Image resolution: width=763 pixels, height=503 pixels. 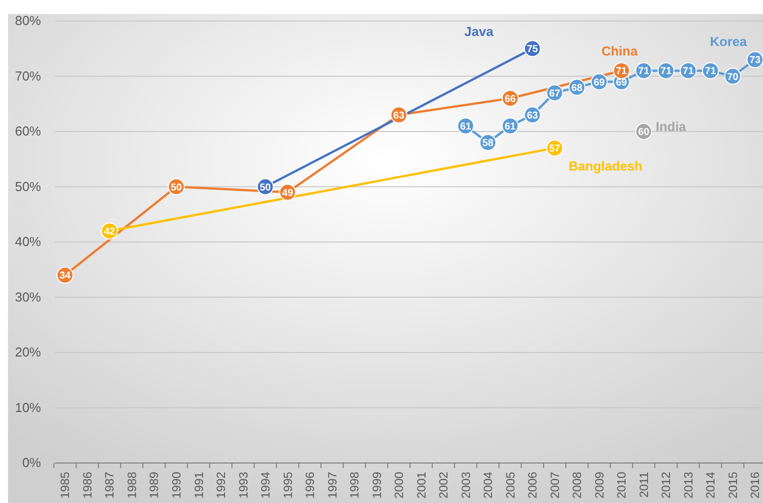 What do you see at coordinates (488, 485) in the screenshot?
I see `x-tick-label: 2004` at bounding box center [488, 485].